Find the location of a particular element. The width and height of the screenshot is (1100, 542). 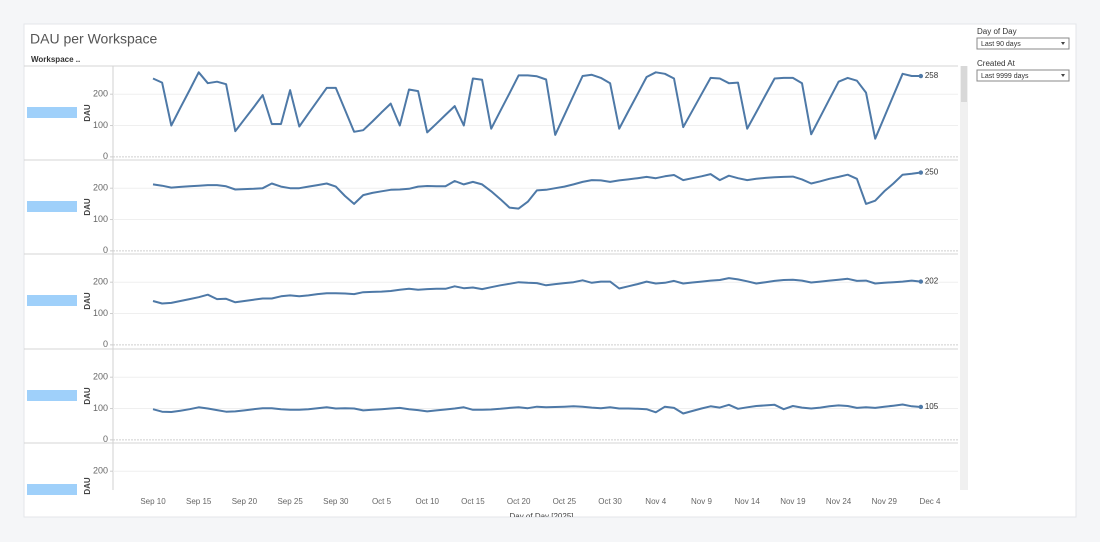

x-tick-label: Nov 4 is located at coordinates (655, 501).